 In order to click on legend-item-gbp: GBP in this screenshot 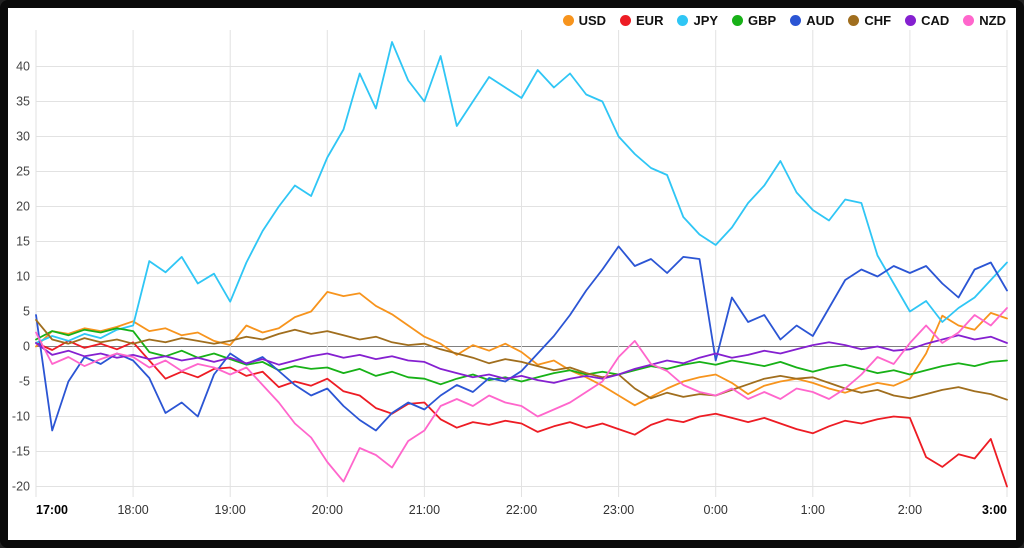, I will do `click(754, 20)`.